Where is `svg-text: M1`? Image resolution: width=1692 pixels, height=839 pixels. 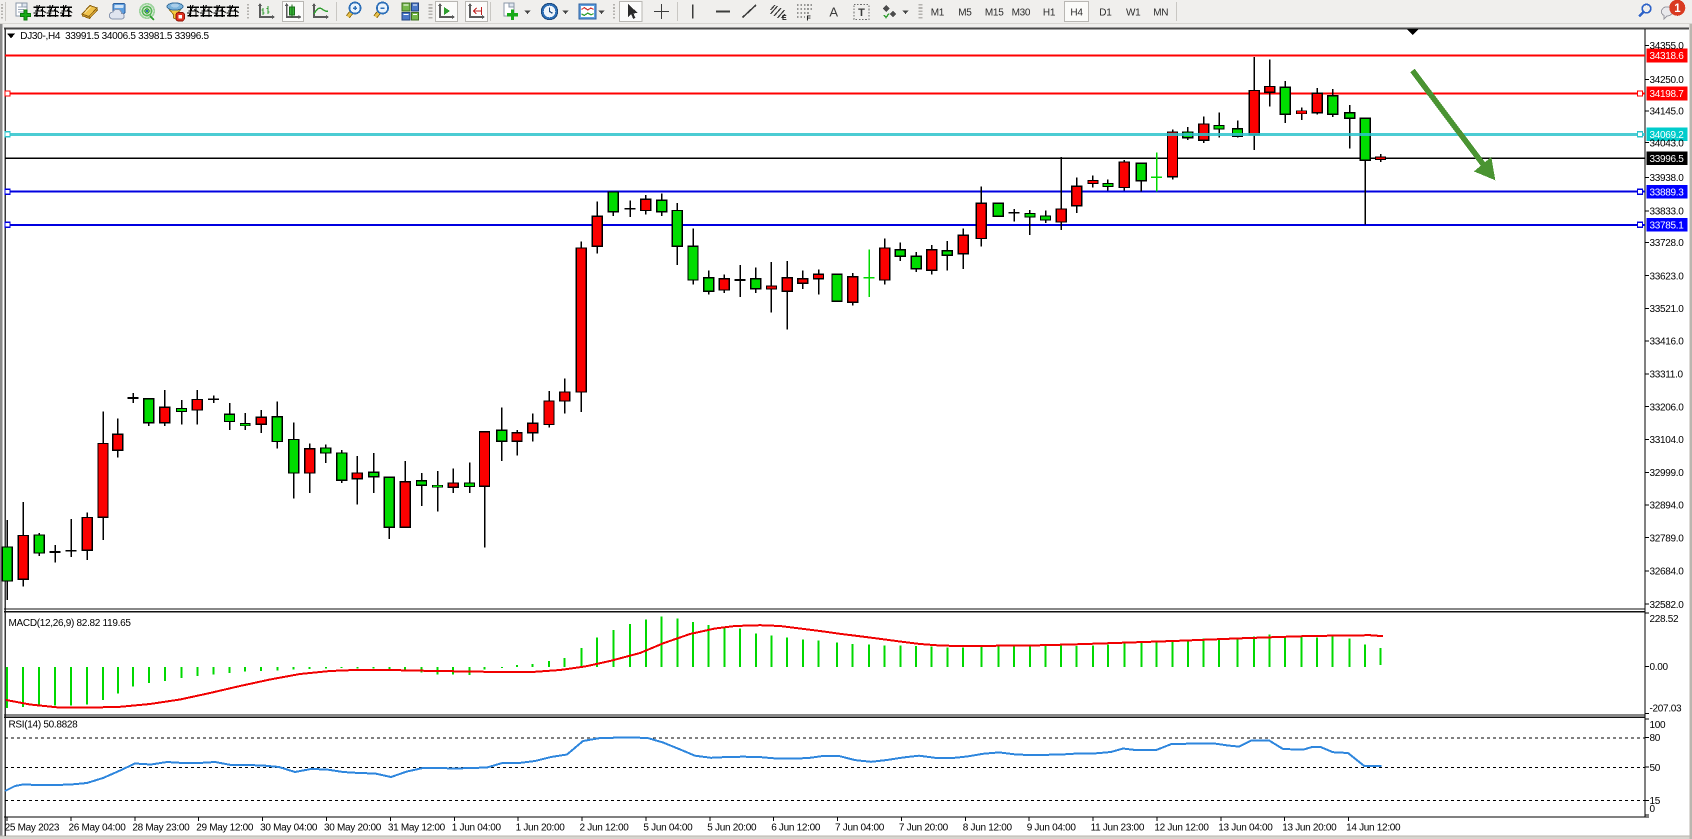 svg-text: M1 is located at coordinates (938, 12).